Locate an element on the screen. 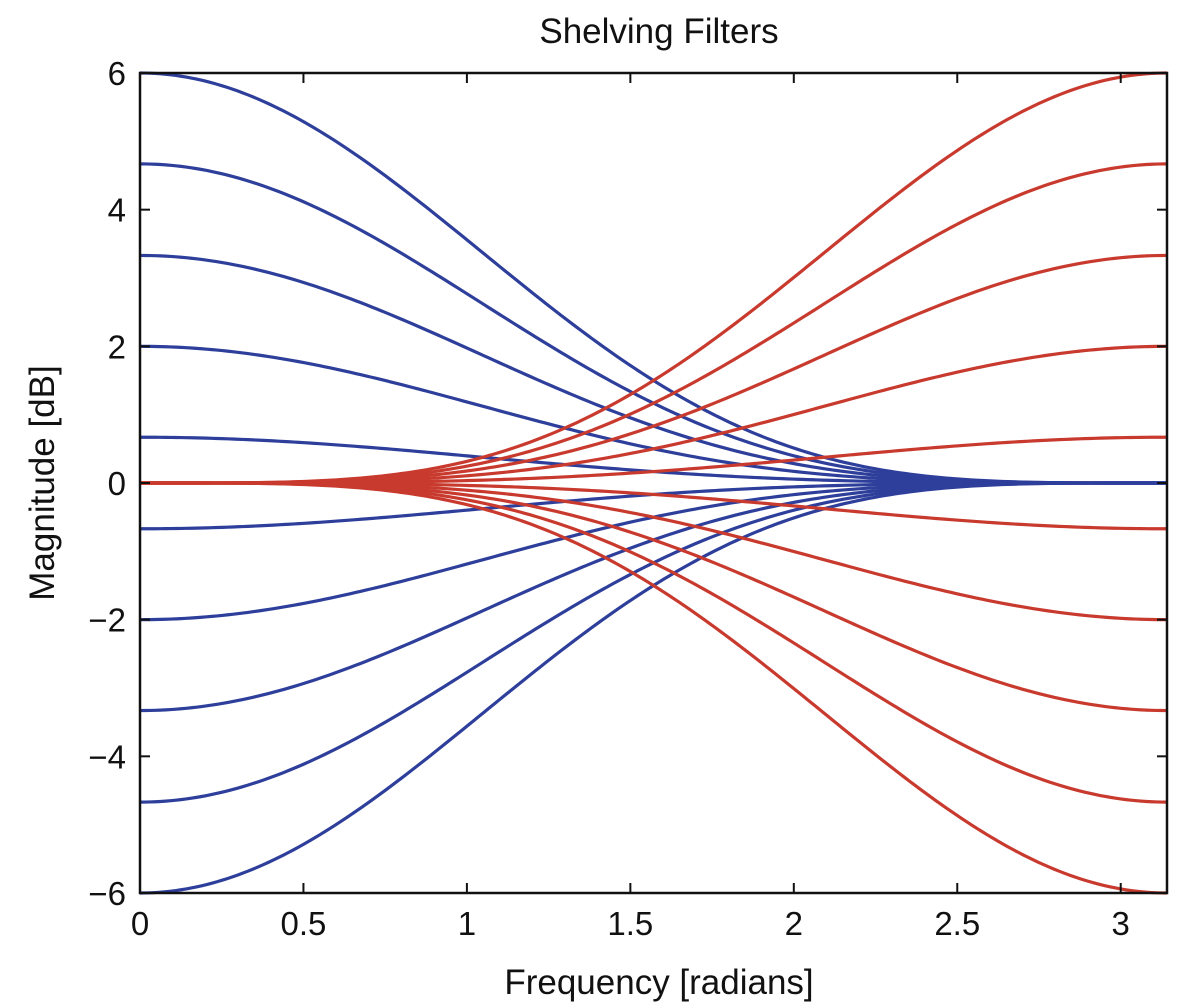 The image size is (1194, 1006). y-tick-label: −2 is located at coordinates (107, 620).